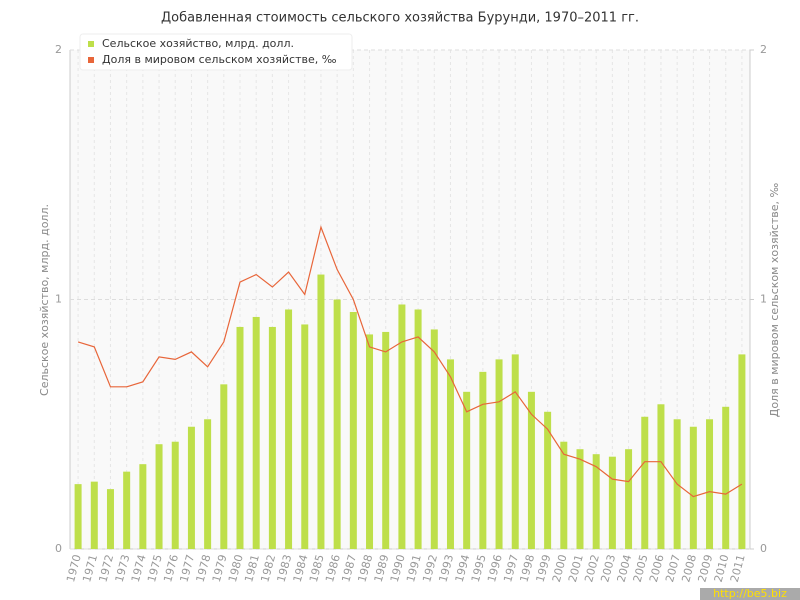 This screenshot has height=600, width=800. What do you see at coordinates (219, 59) in the screenshot?
I see `legend-label: Доля в мировом сельском хозяйстве, ‰` at bounding box center [219, 59].